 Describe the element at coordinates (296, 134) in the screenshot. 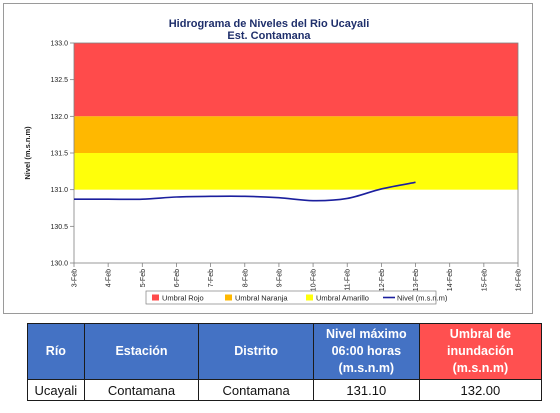

I see `band-umbral-naranja` at that location.